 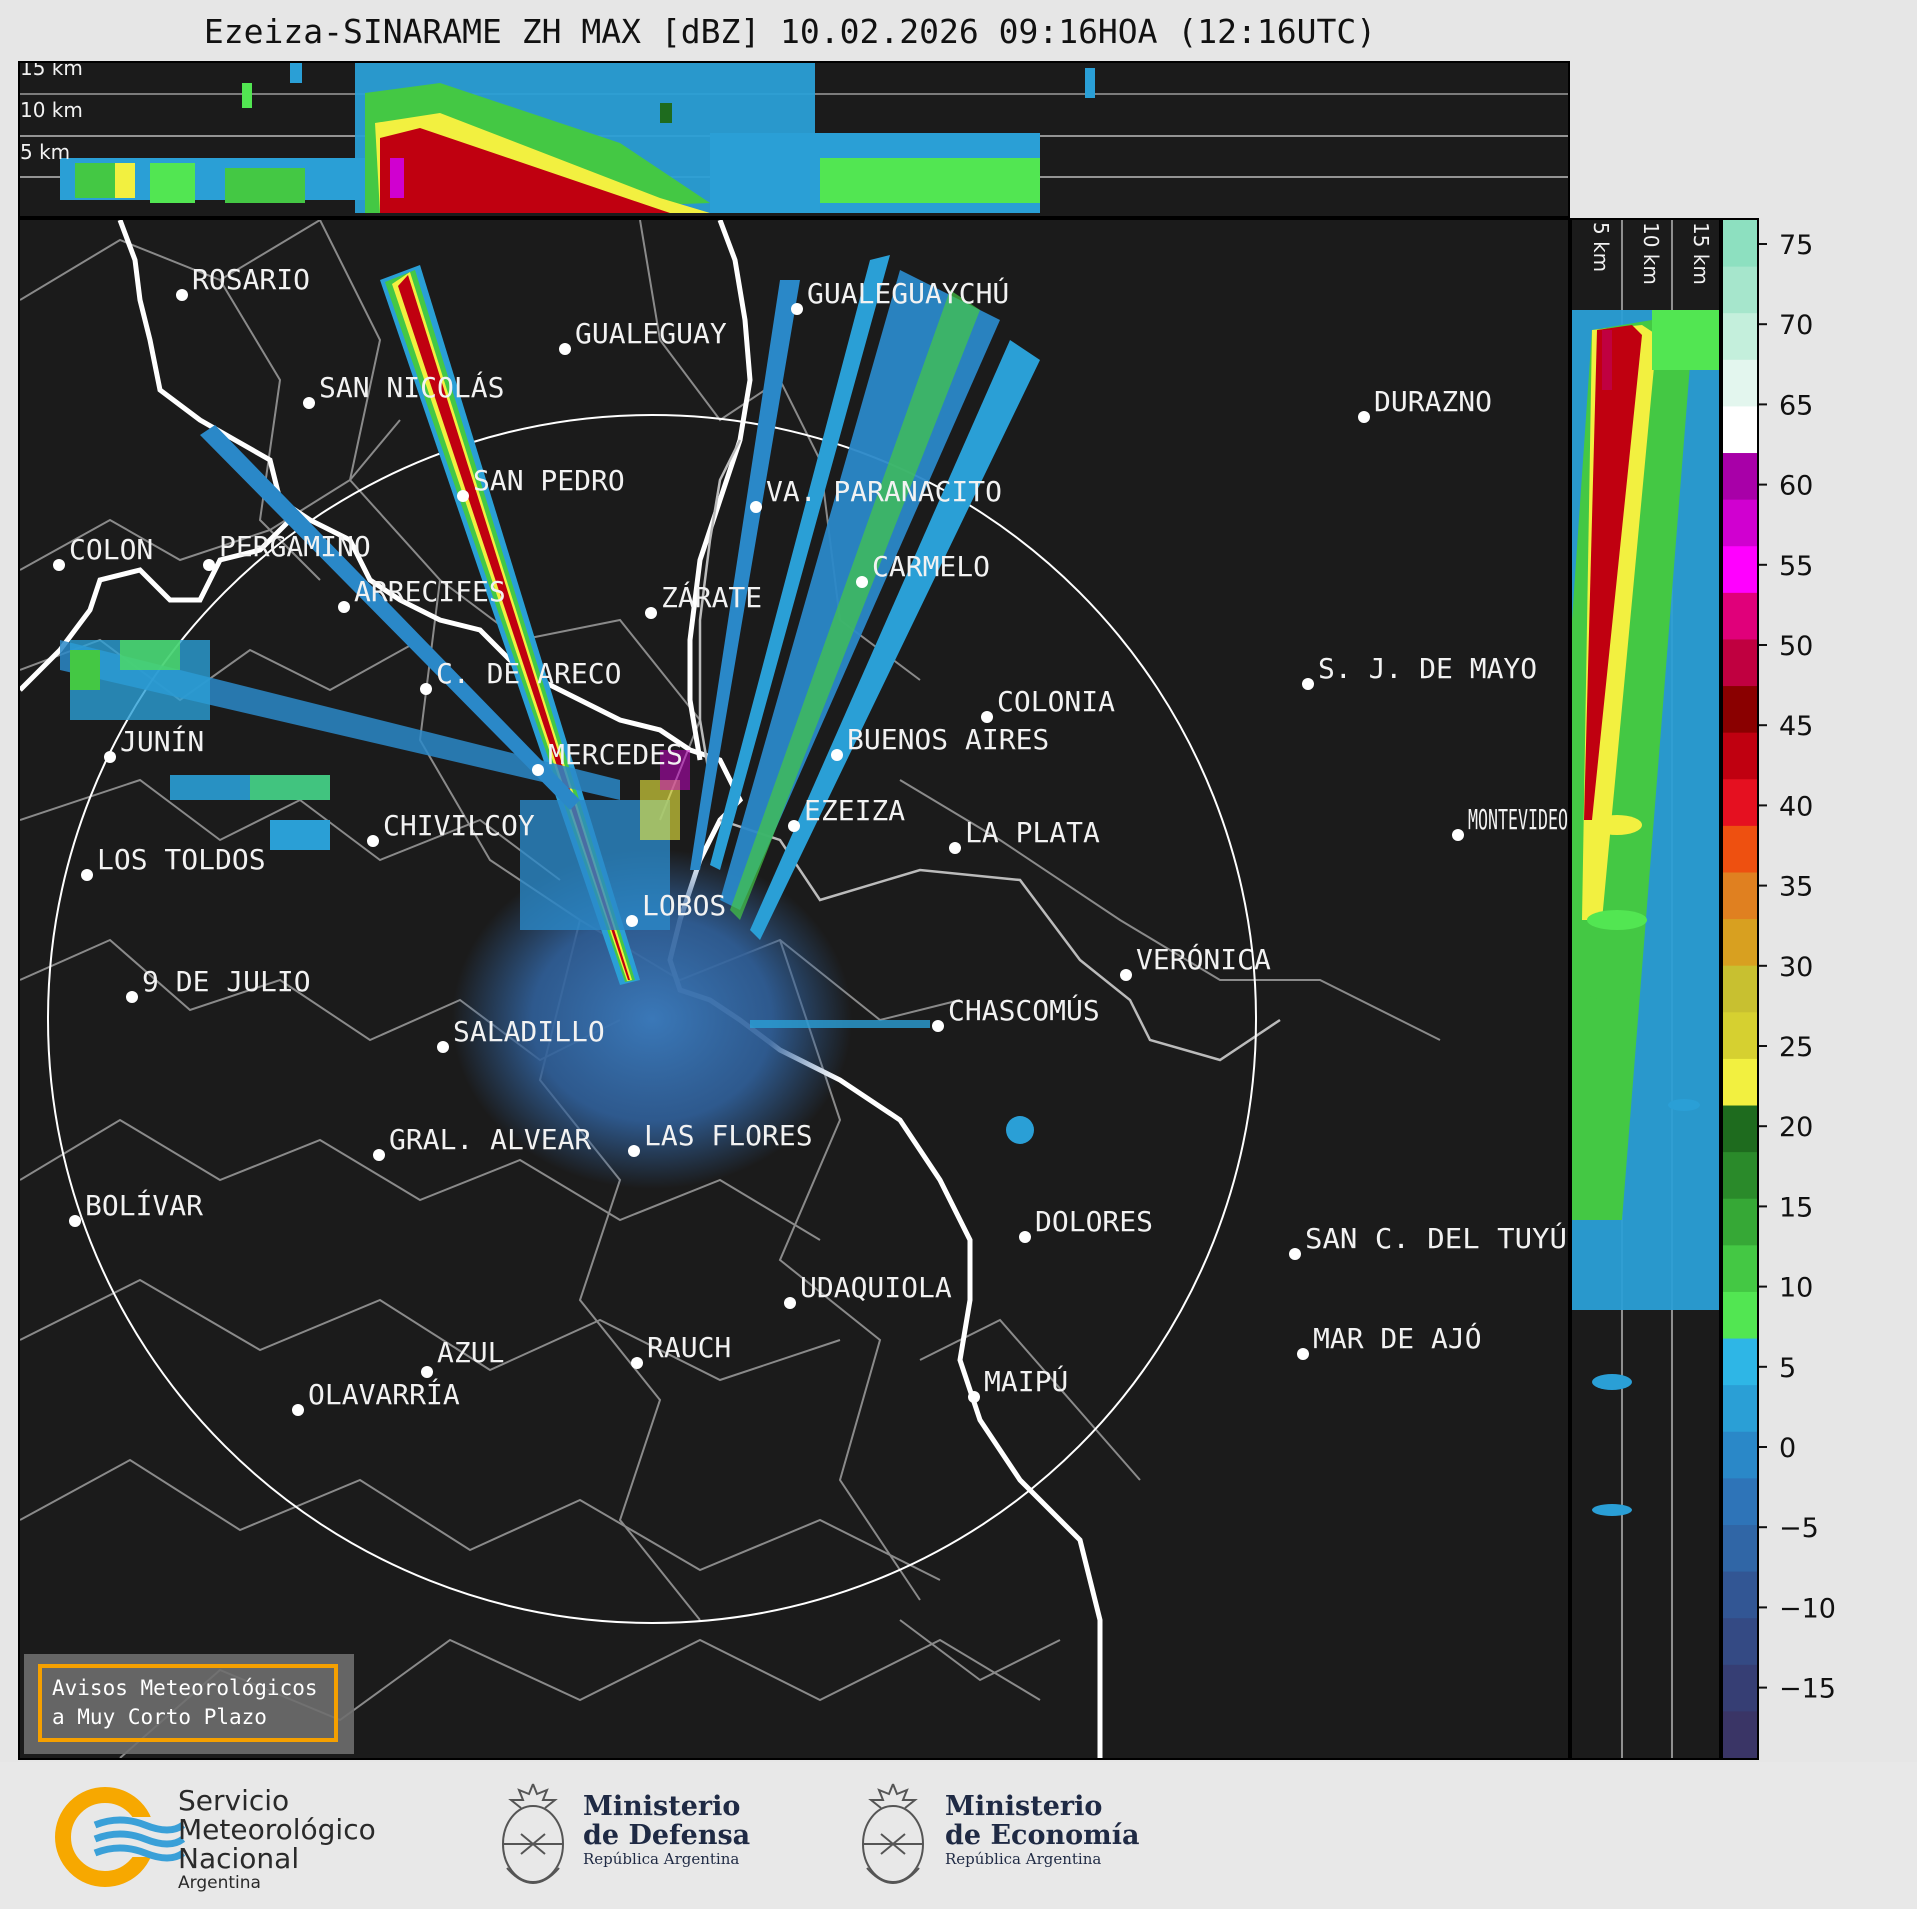 What do you see at coordinates (651, 333) in the screenshot?
I see `city-label: GUALEGUAY` at bounding box center [651, 333].